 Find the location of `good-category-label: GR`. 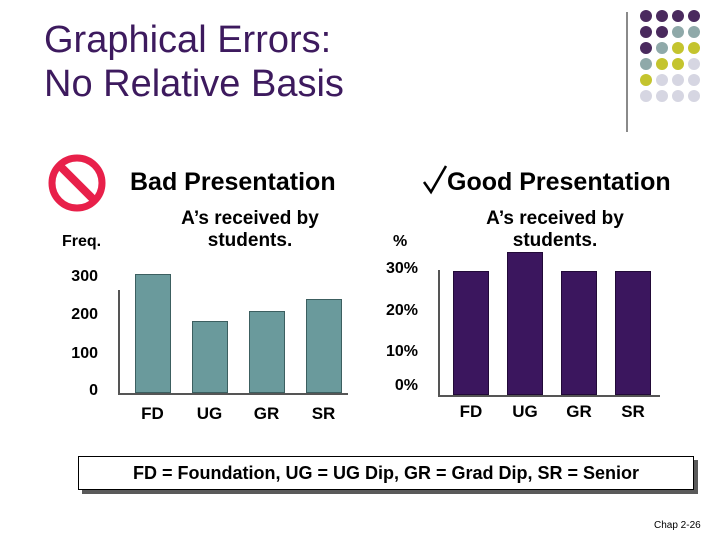

good-category-label: GR is located at coordinates (579, 411).